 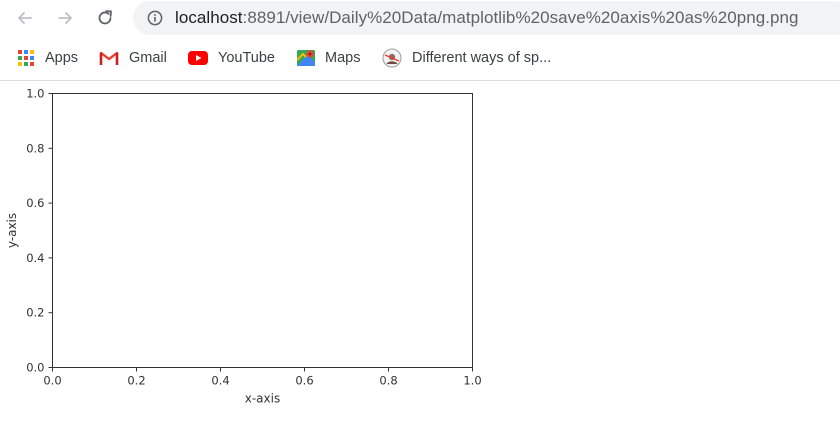 I want to click on y-tick-label: 0.4, so click(x=35, y=258).